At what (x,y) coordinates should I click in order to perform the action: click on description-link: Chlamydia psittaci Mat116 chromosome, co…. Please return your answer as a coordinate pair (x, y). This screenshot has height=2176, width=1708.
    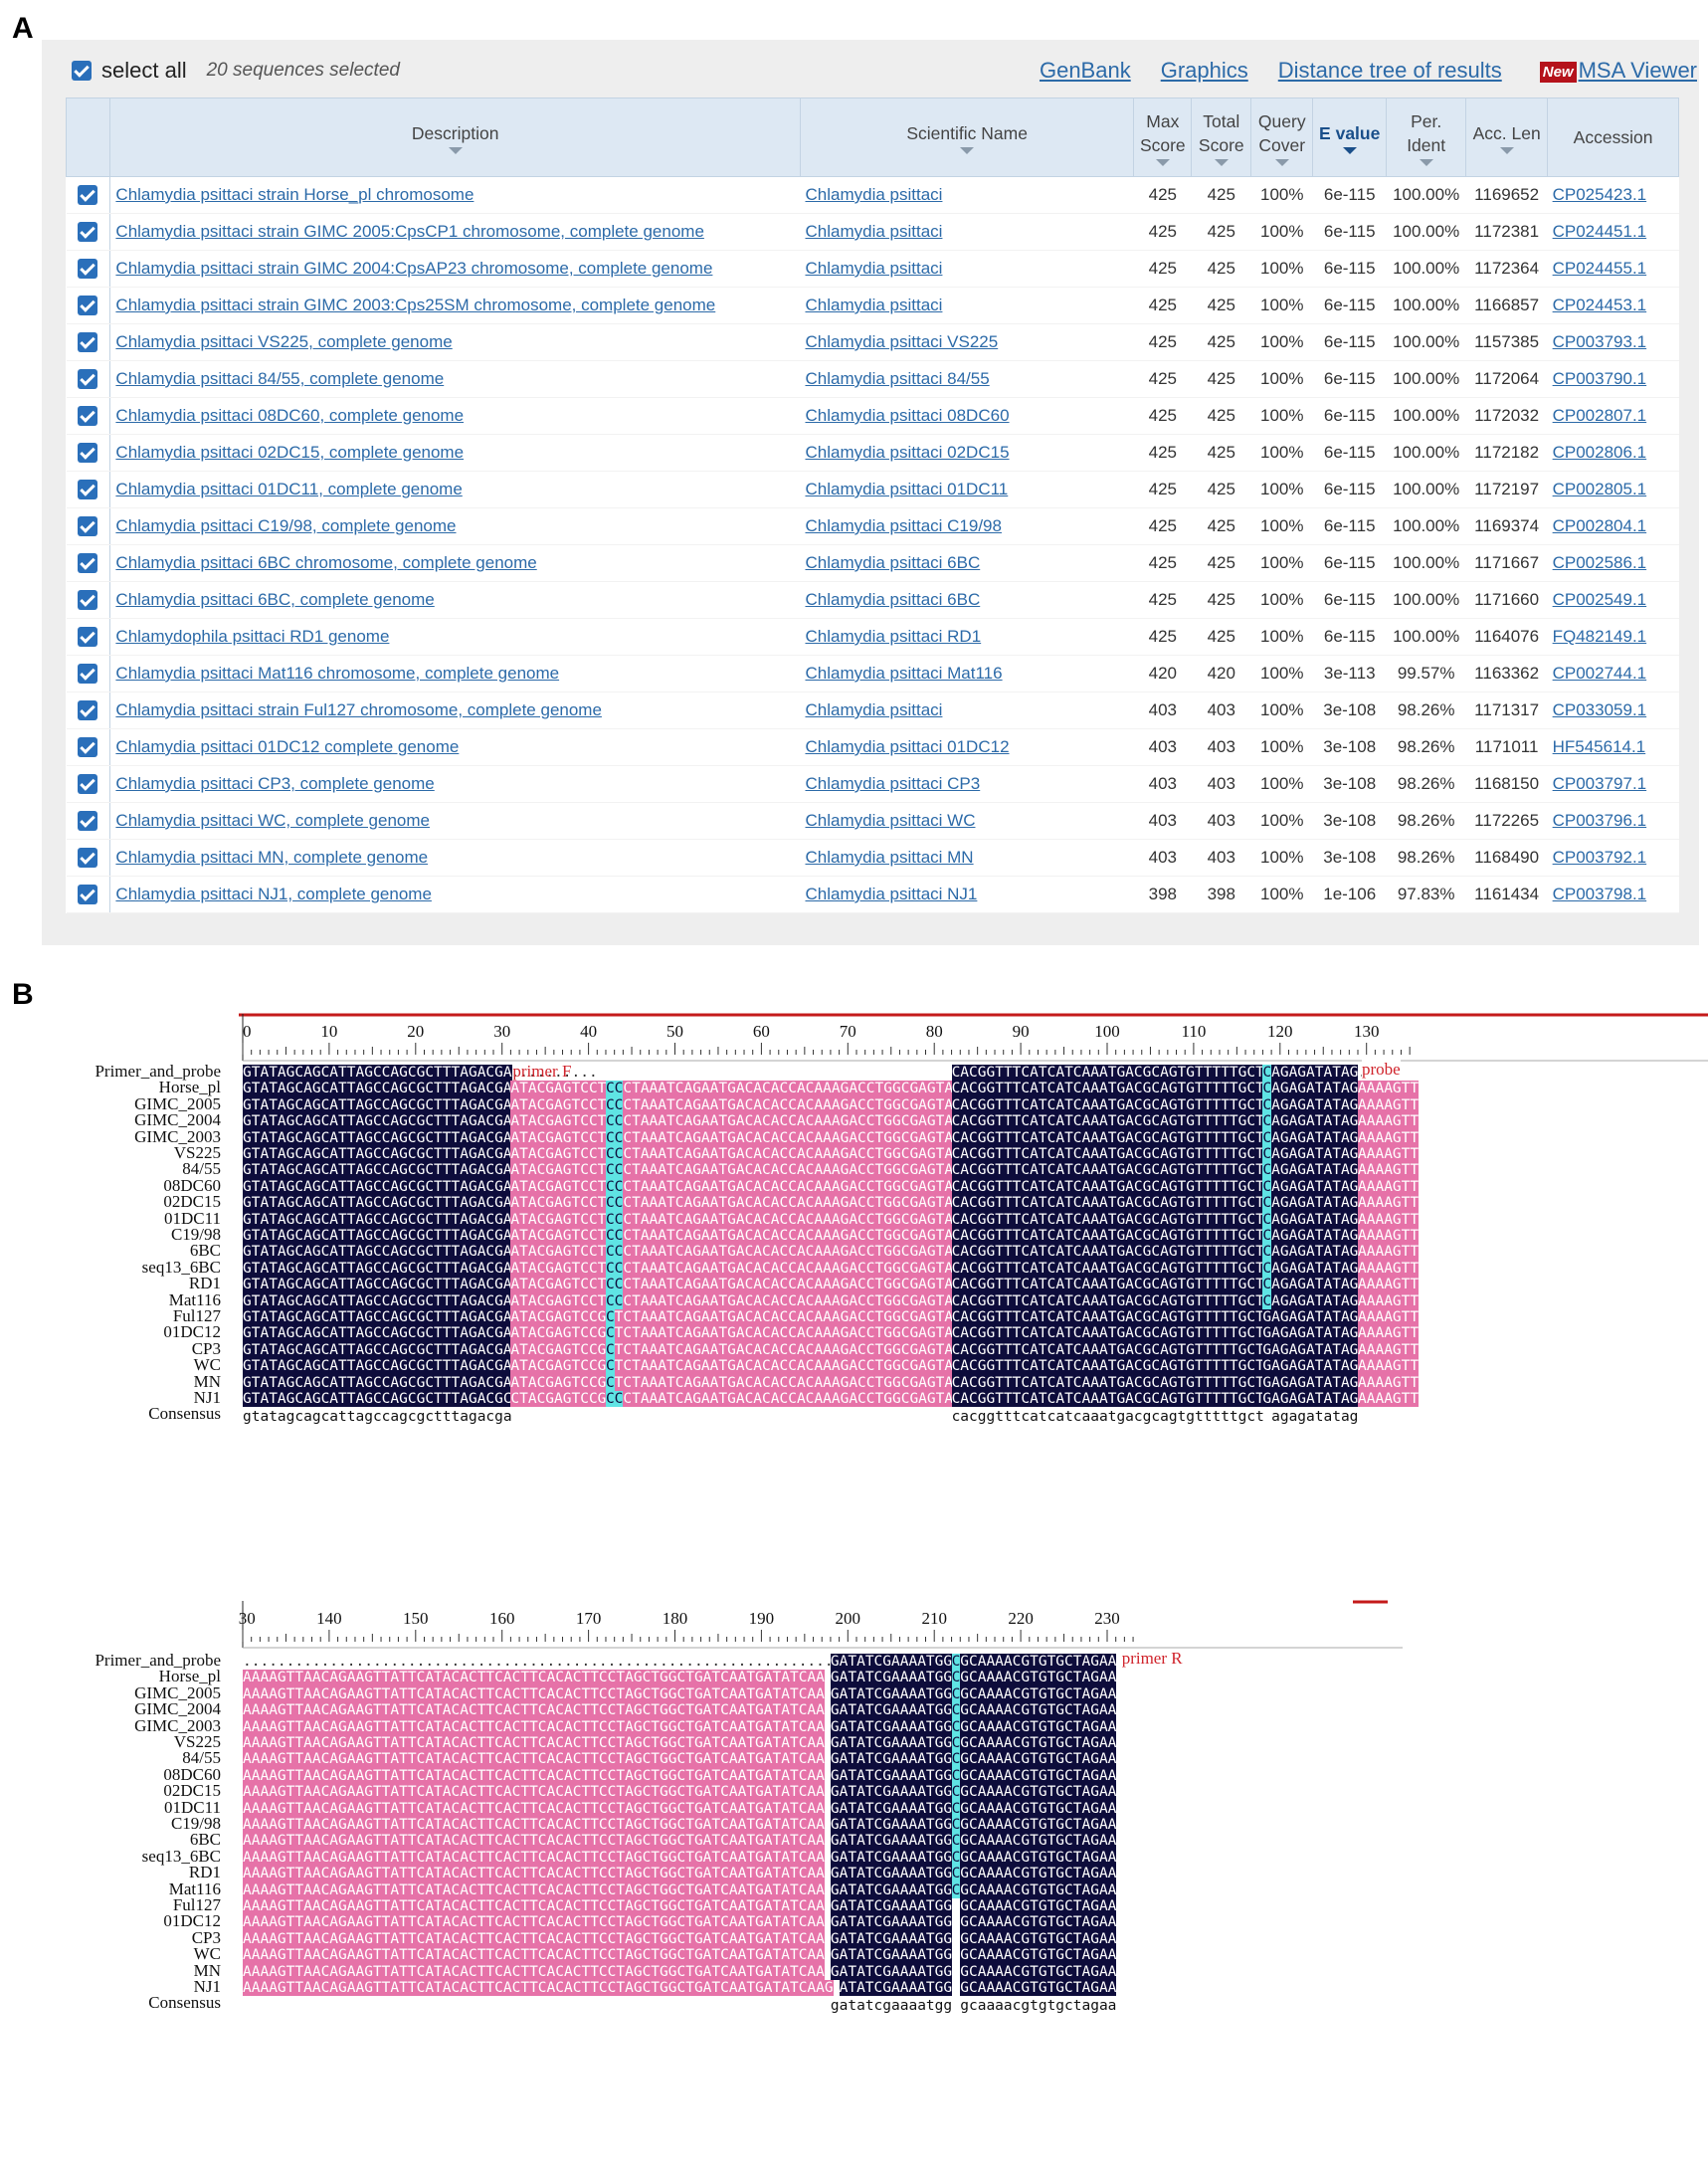
    Looking at the image, I should click on (338, 673).